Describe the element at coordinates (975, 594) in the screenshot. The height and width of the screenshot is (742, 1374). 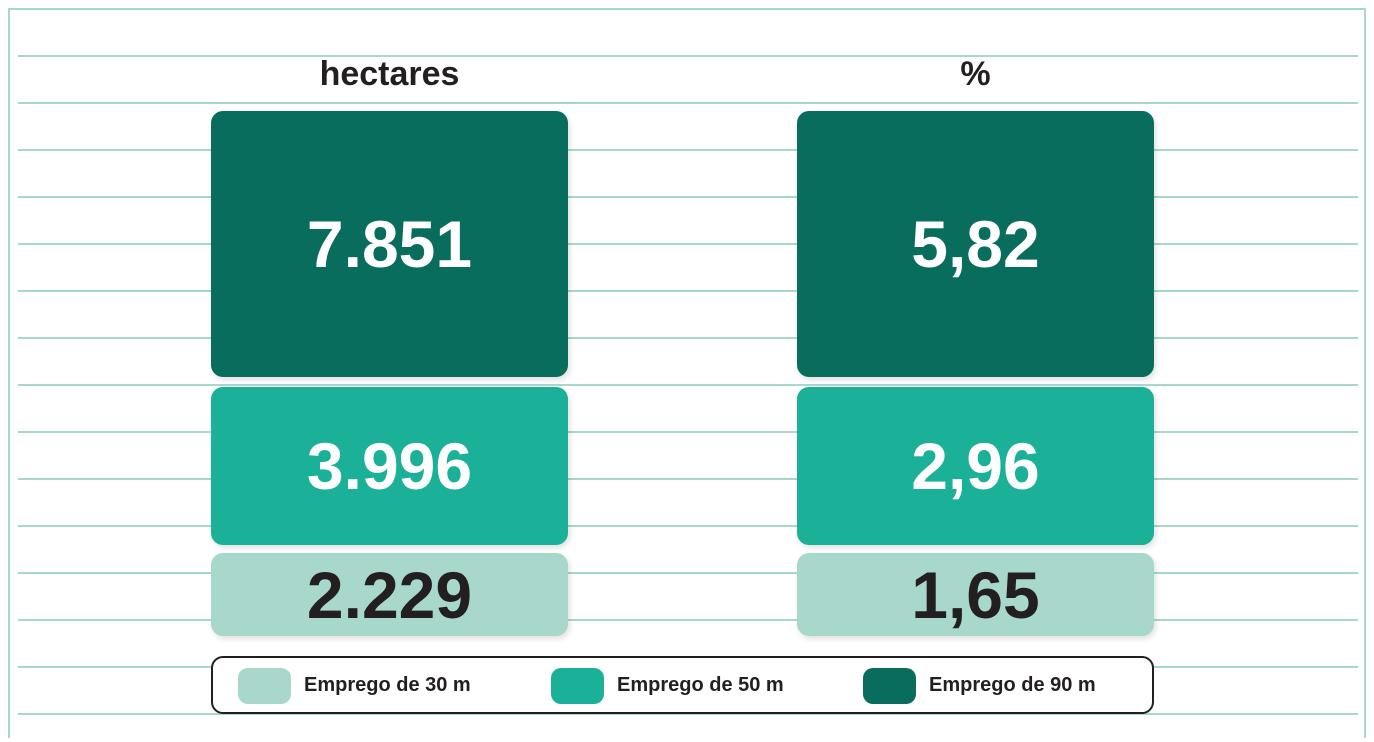
I see `value-box: 1,65` at that location.